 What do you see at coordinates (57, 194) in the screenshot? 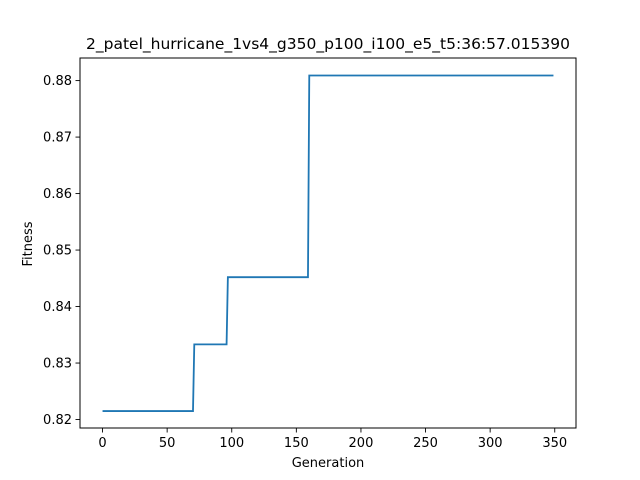
I see `y-tick-label: 0.86` at bounding box center [57, 194].